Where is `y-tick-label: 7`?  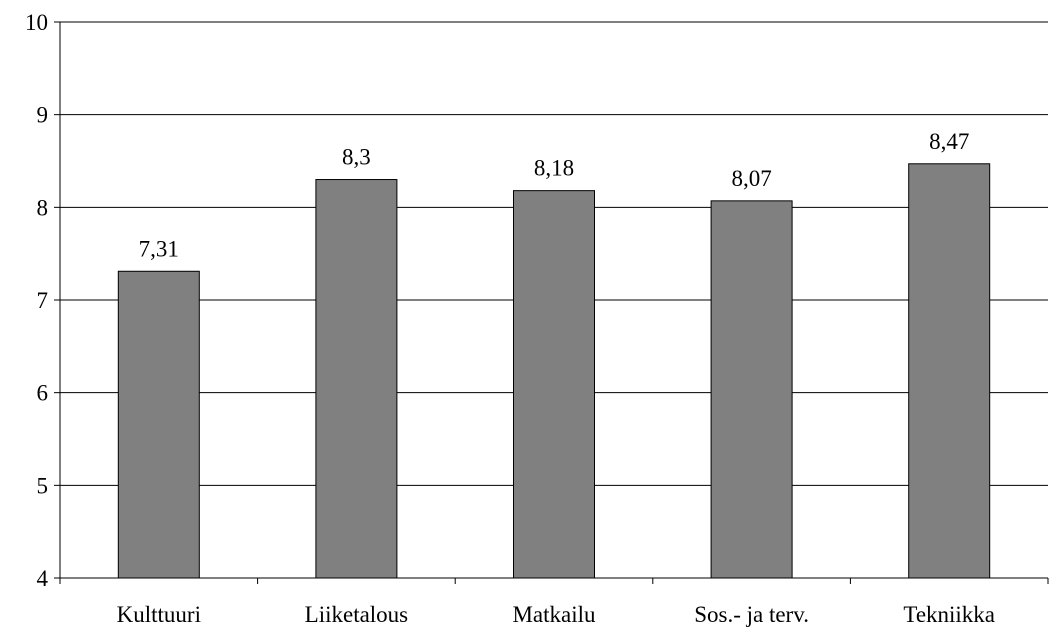
y-tick-label: 7 is located at coordinates (43, 300).